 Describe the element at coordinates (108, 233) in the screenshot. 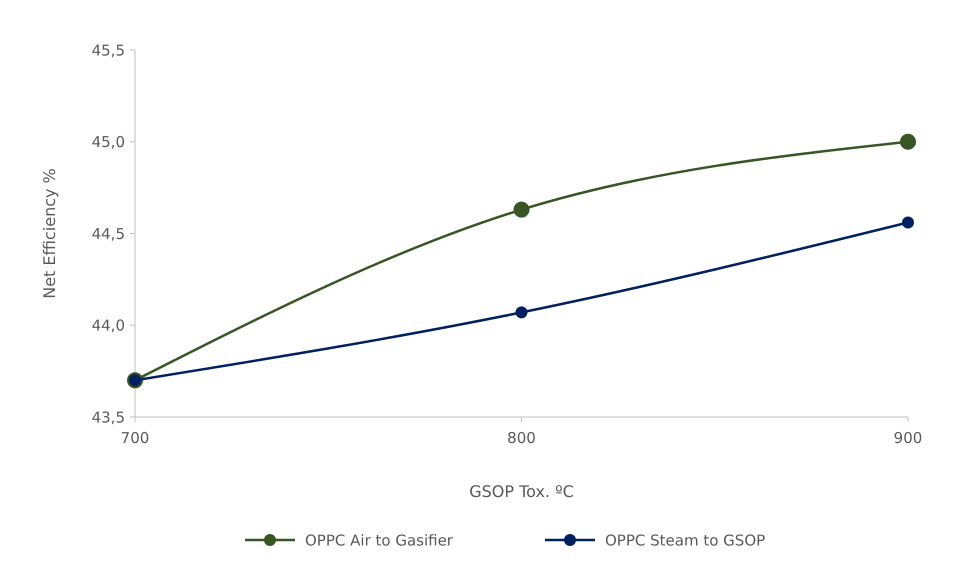

I see `y-tick-label: 44,5` at that location.